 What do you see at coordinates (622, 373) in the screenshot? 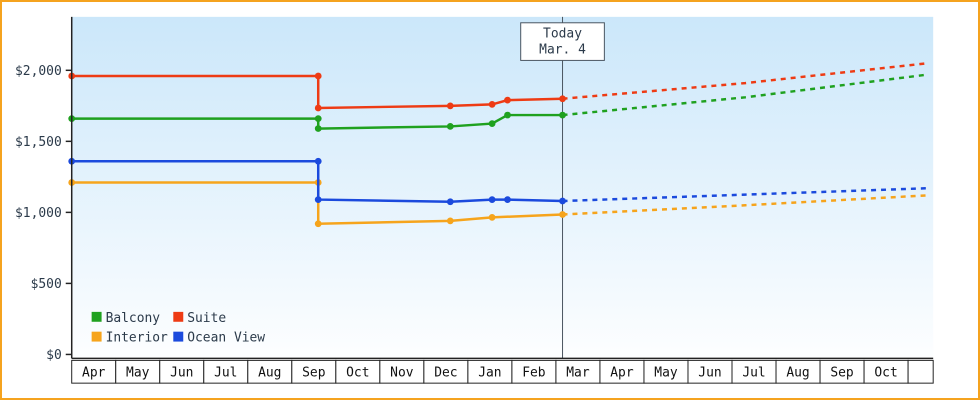
I see `x-axis-label-12-apr: Apr` at bounding box center [622, 373].